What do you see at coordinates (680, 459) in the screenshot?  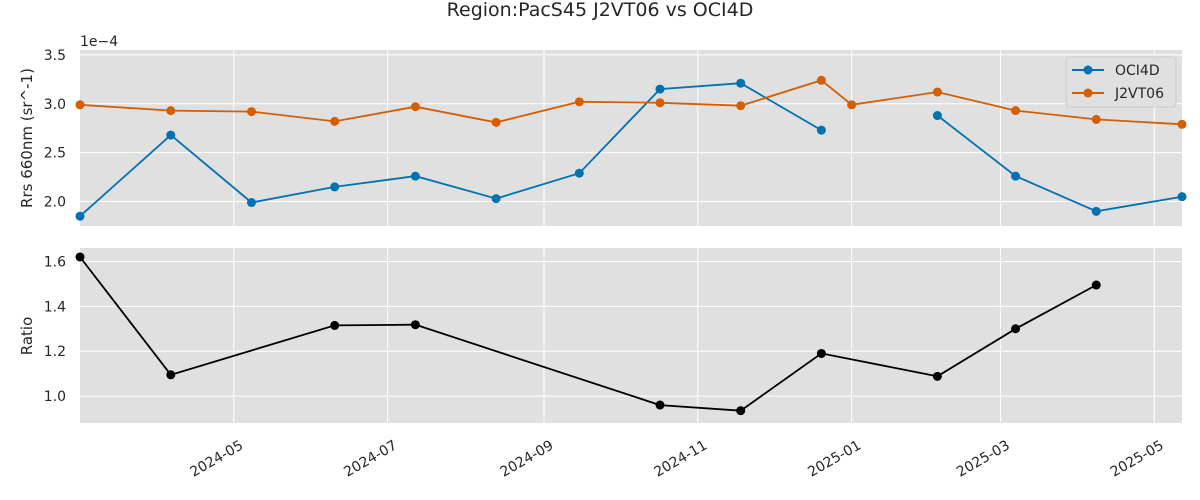 I see `x-tick-label: 2024-11` at bounding box center [680, 459].